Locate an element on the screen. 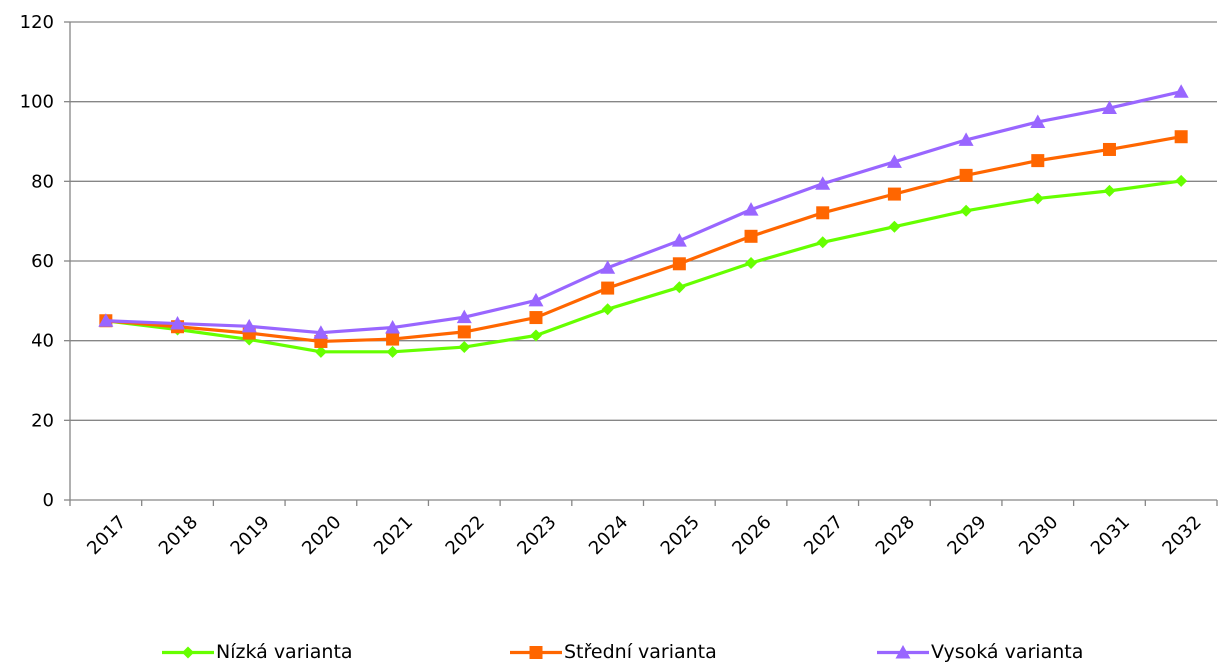  point-vysoka-varianta-2028 is located at coordinates (894, 161).